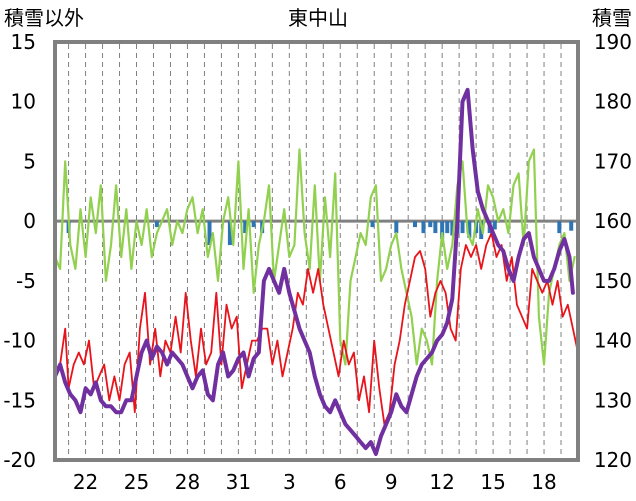  What do you see at coordinates (613, 341) in the screenshot?
I see `right-tick-label: 140` at bounding box center [613, 341].